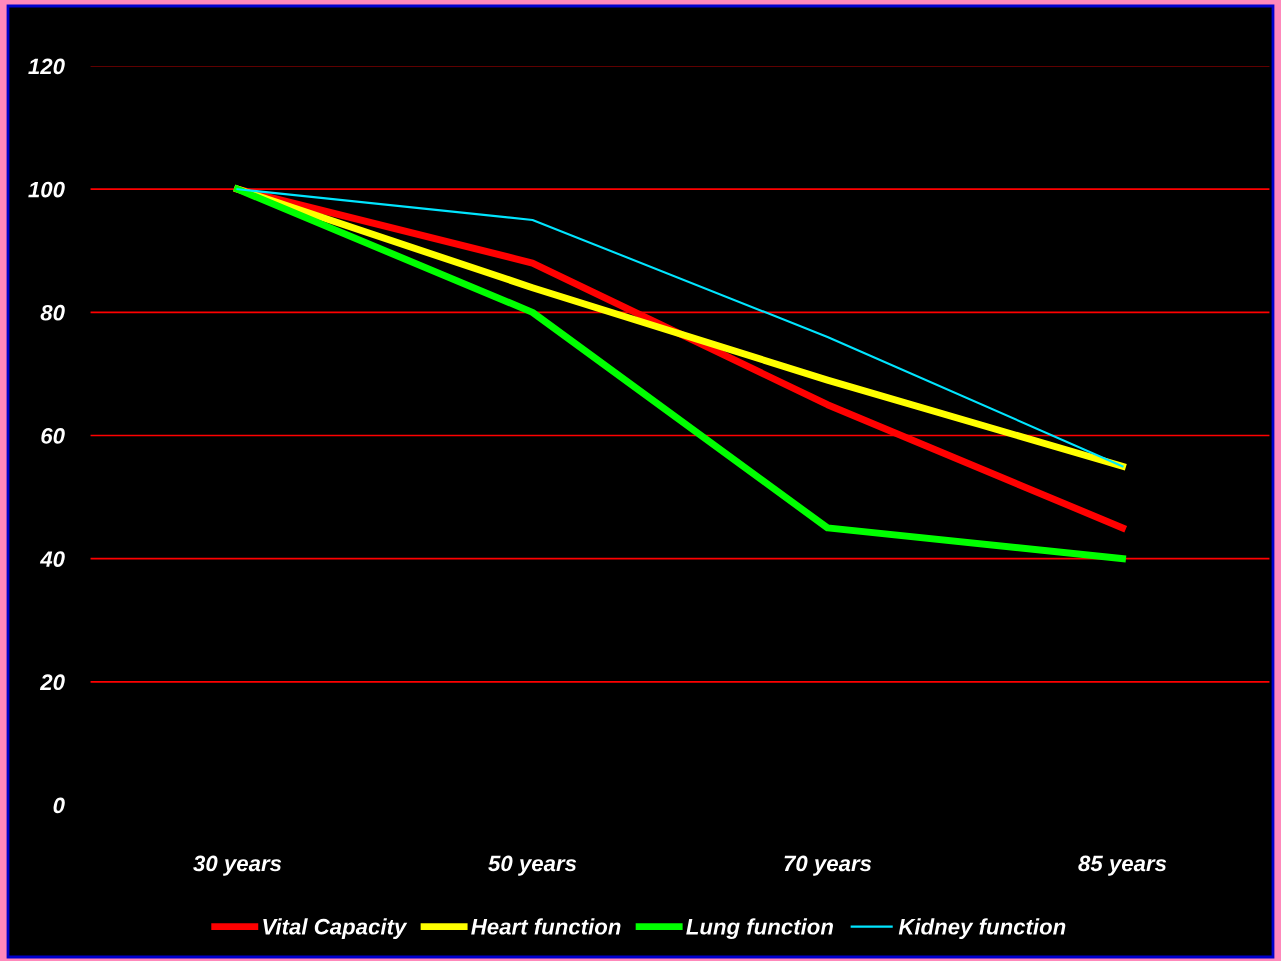 This screenshot has height=961, width=1281. Describe the element at coordinates (46, 66) in the screenshot. I see `y-tick-label: 120` at that location.